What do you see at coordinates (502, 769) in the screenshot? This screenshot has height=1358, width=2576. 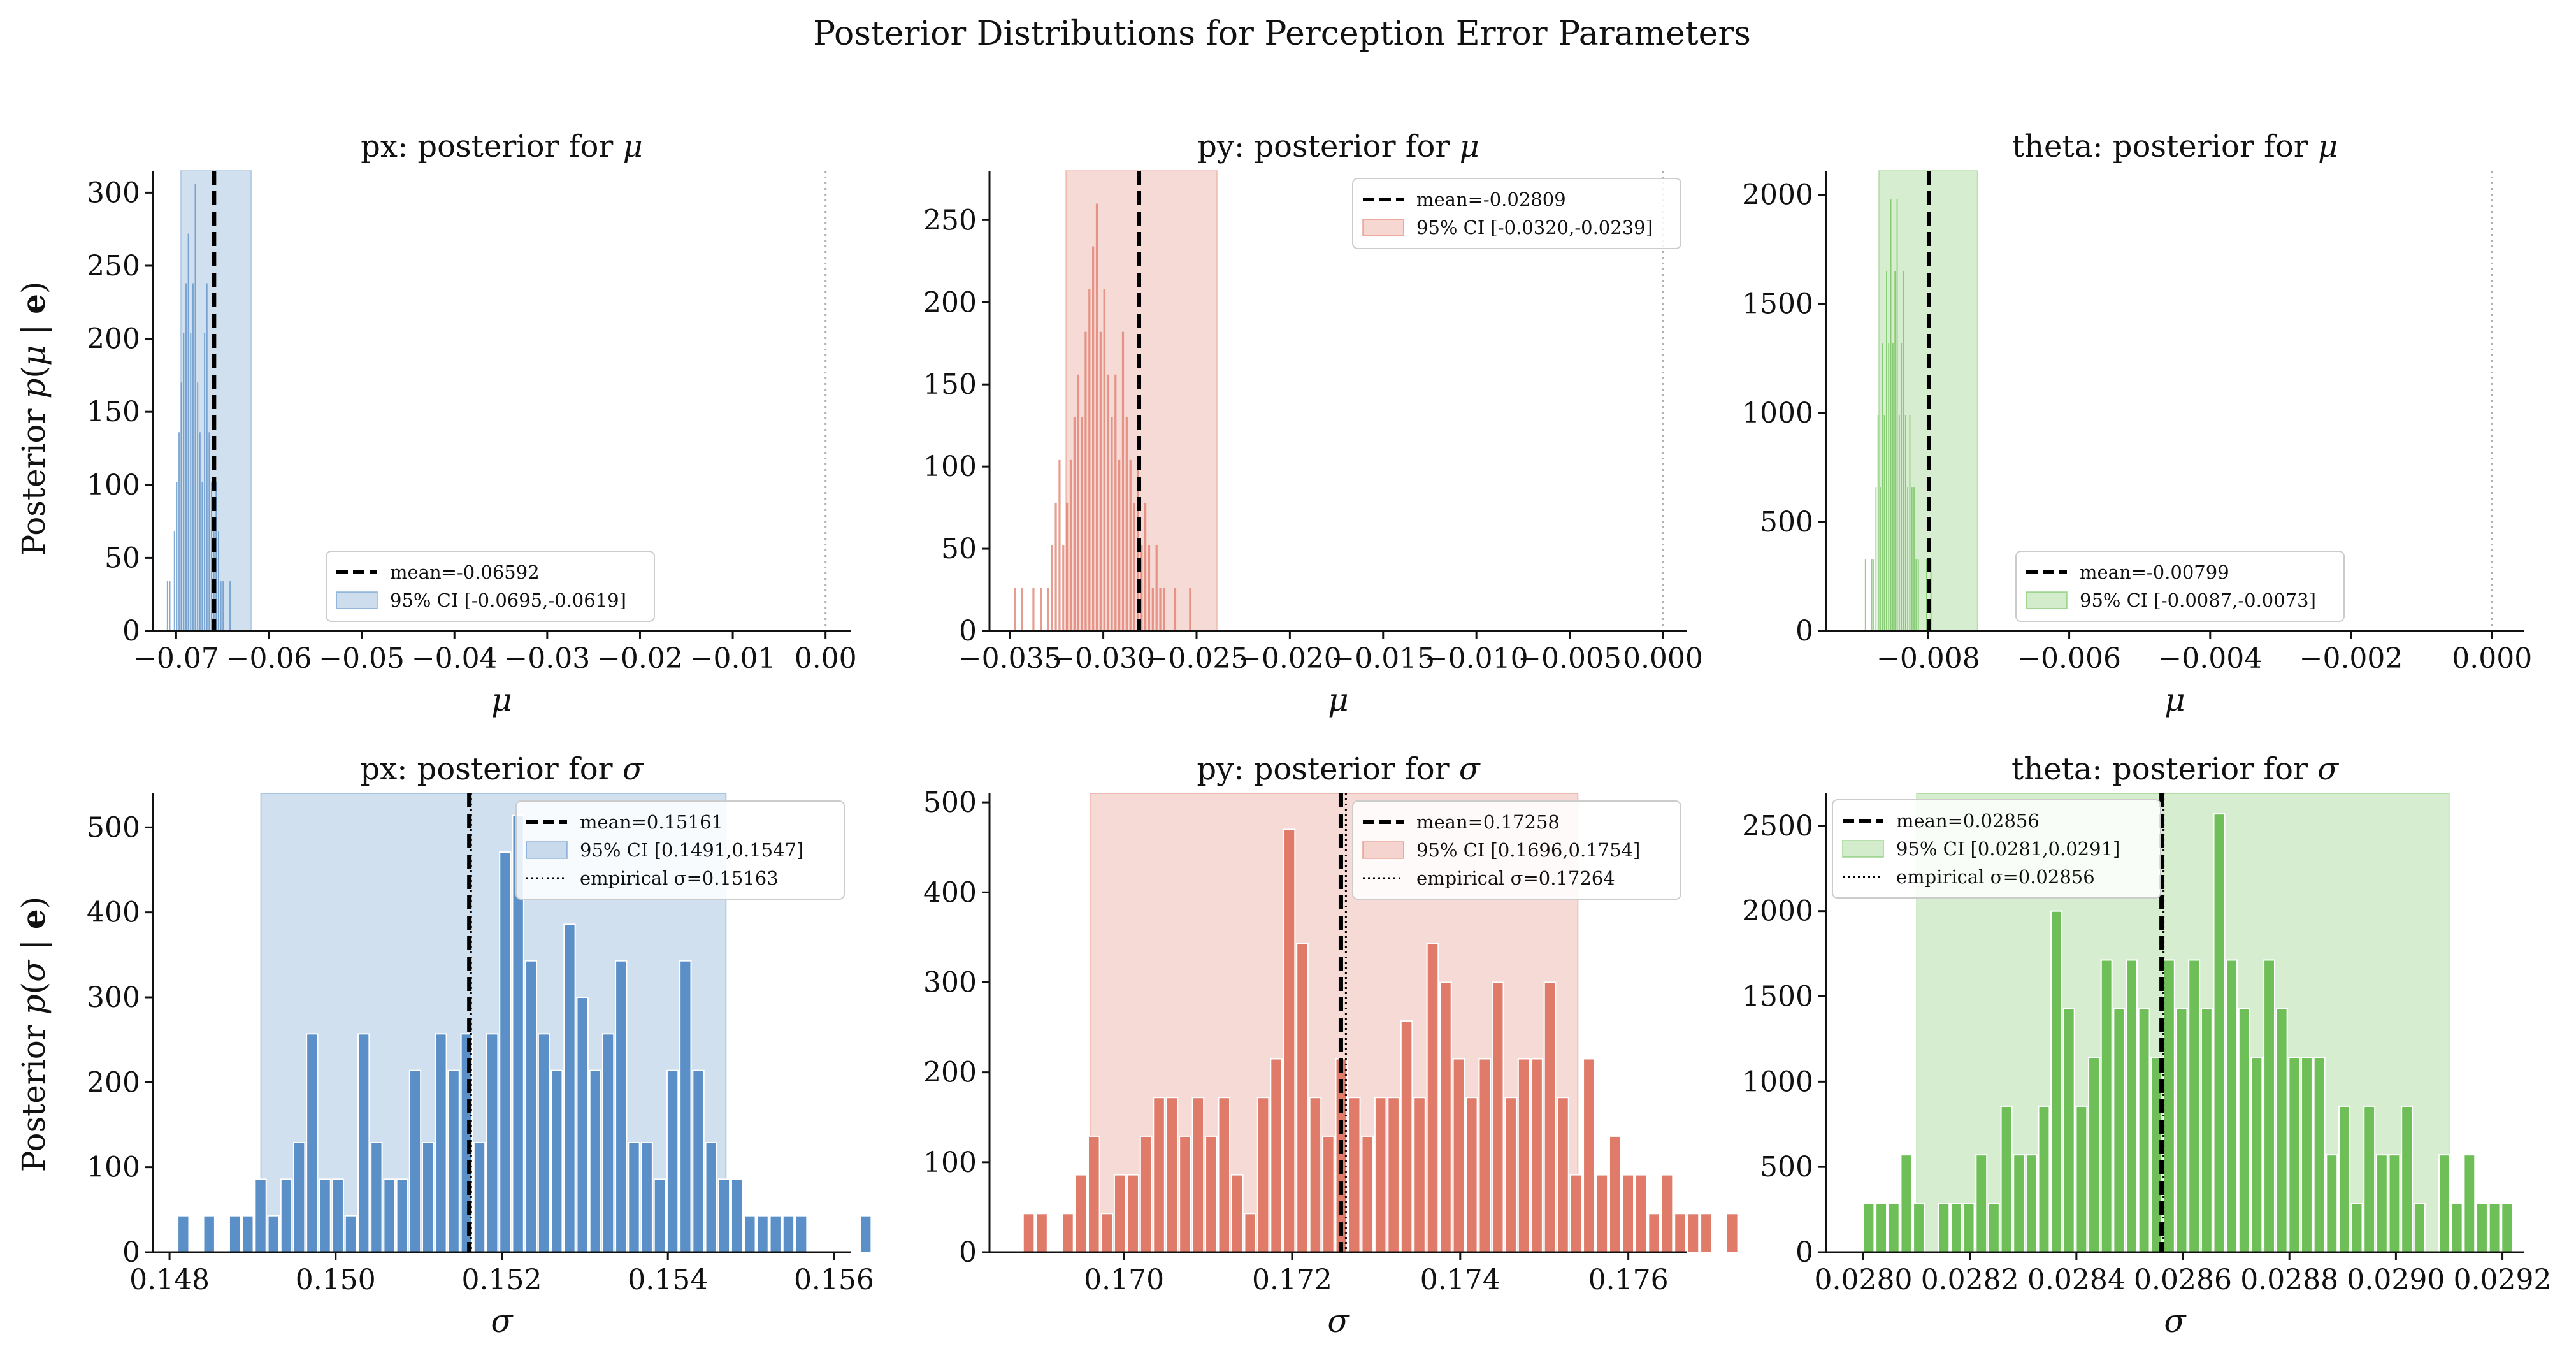 I see `panel-title: px: posterior for σ` at bounding box center [502, 769].